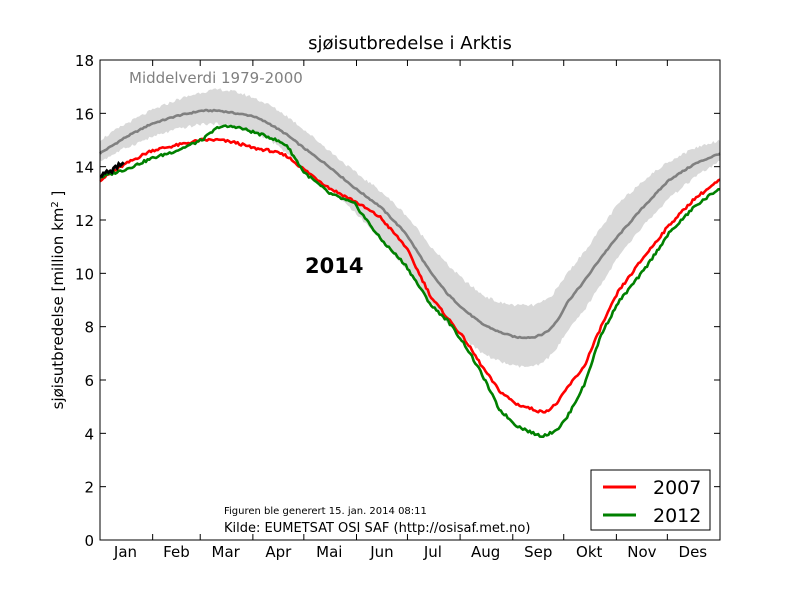 The height and width of the screenshot is (600, 800). Describe the element at coordinates (89, 328) in the screenshot. I see `y-tick-label: 8` at that location.